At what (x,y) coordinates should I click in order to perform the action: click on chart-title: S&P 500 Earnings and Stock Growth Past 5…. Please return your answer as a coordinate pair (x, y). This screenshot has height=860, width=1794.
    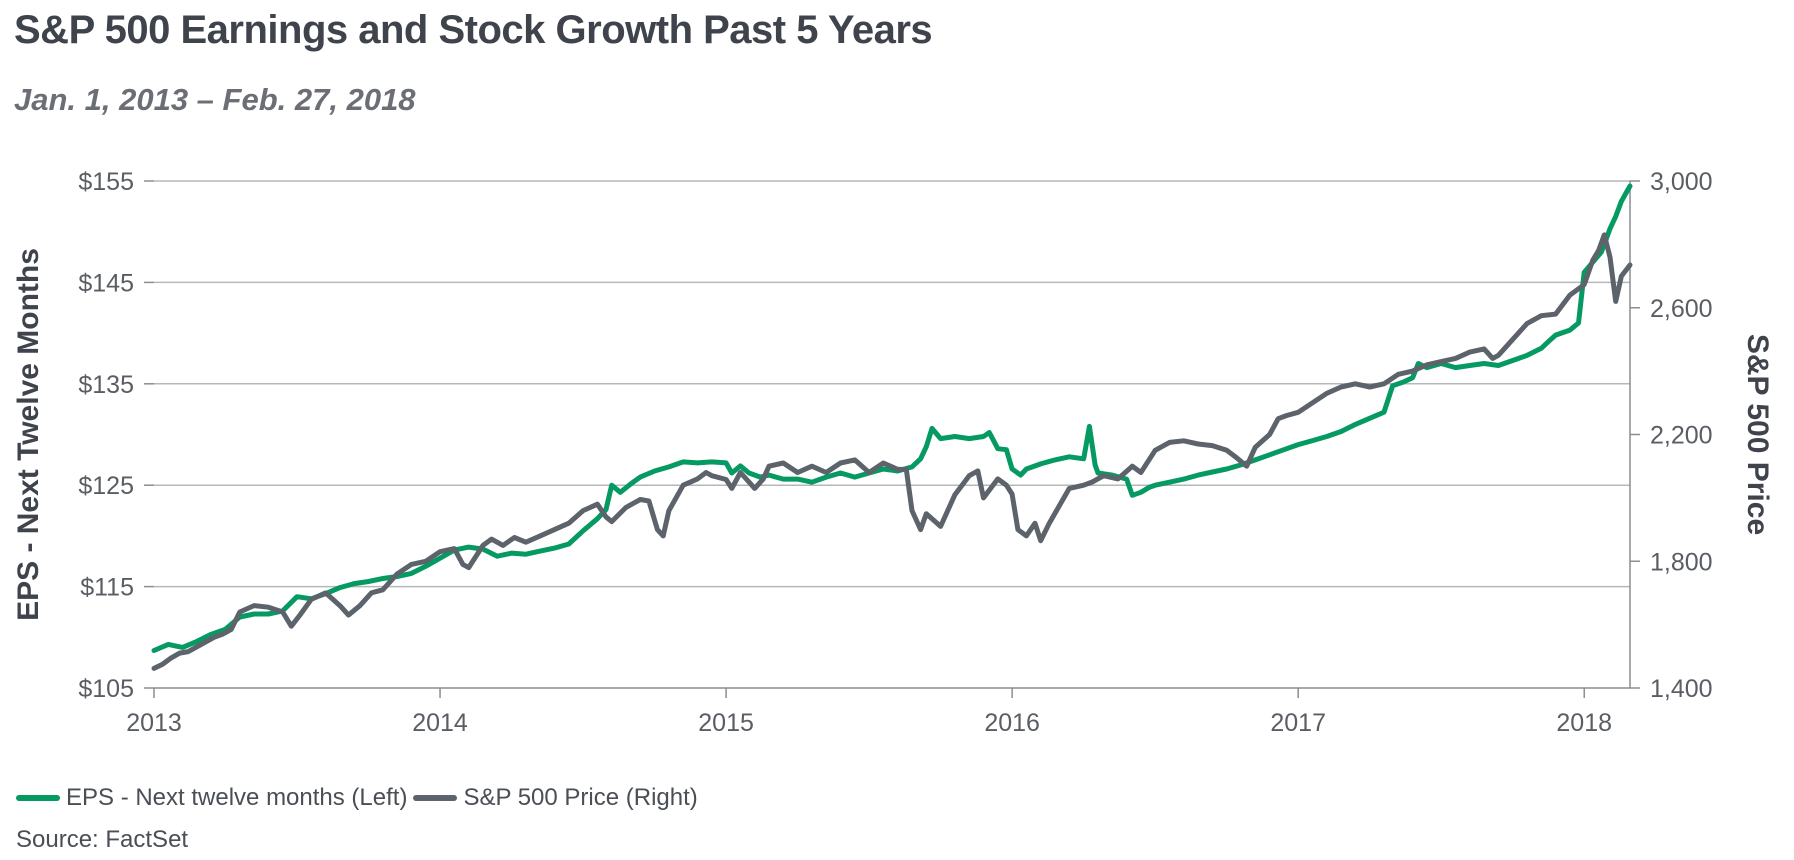
    Looking at the image, I should click on (473, 30).